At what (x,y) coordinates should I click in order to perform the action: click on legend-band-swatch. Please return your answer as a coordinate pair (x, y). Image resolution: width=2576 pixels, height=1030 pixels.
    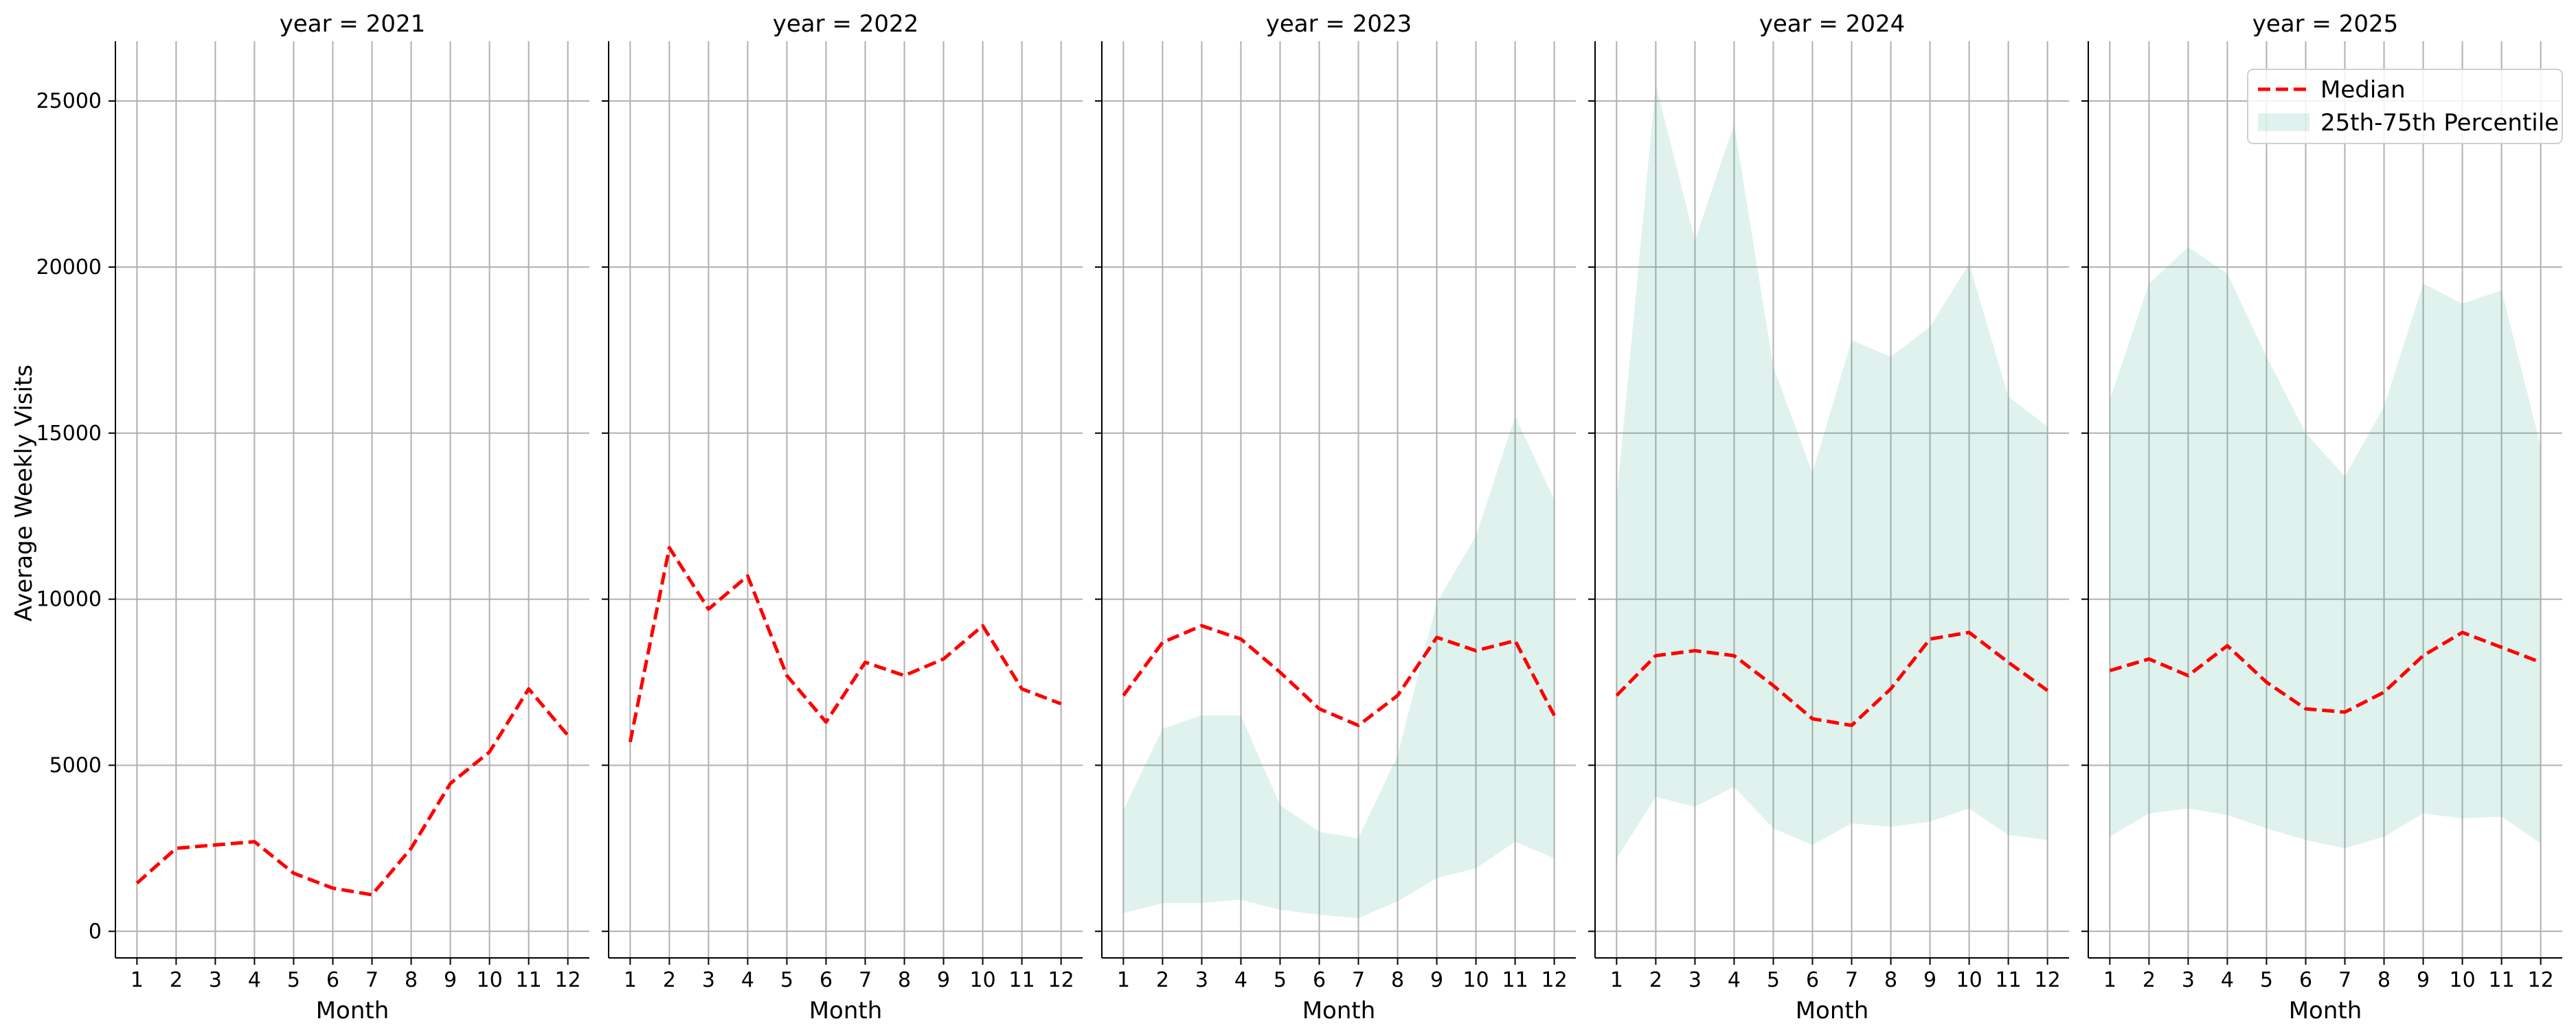
    Looking at the image, I should click on (2283, 122).